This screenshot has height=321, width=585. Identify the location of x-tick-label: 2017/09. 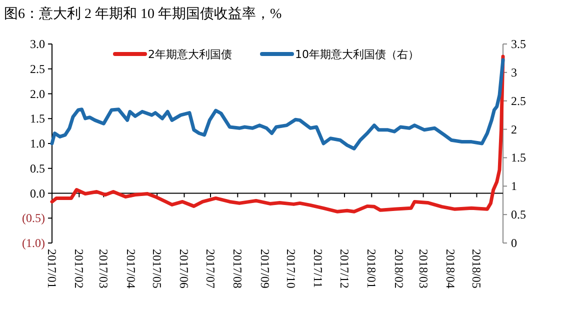
(265, 268).